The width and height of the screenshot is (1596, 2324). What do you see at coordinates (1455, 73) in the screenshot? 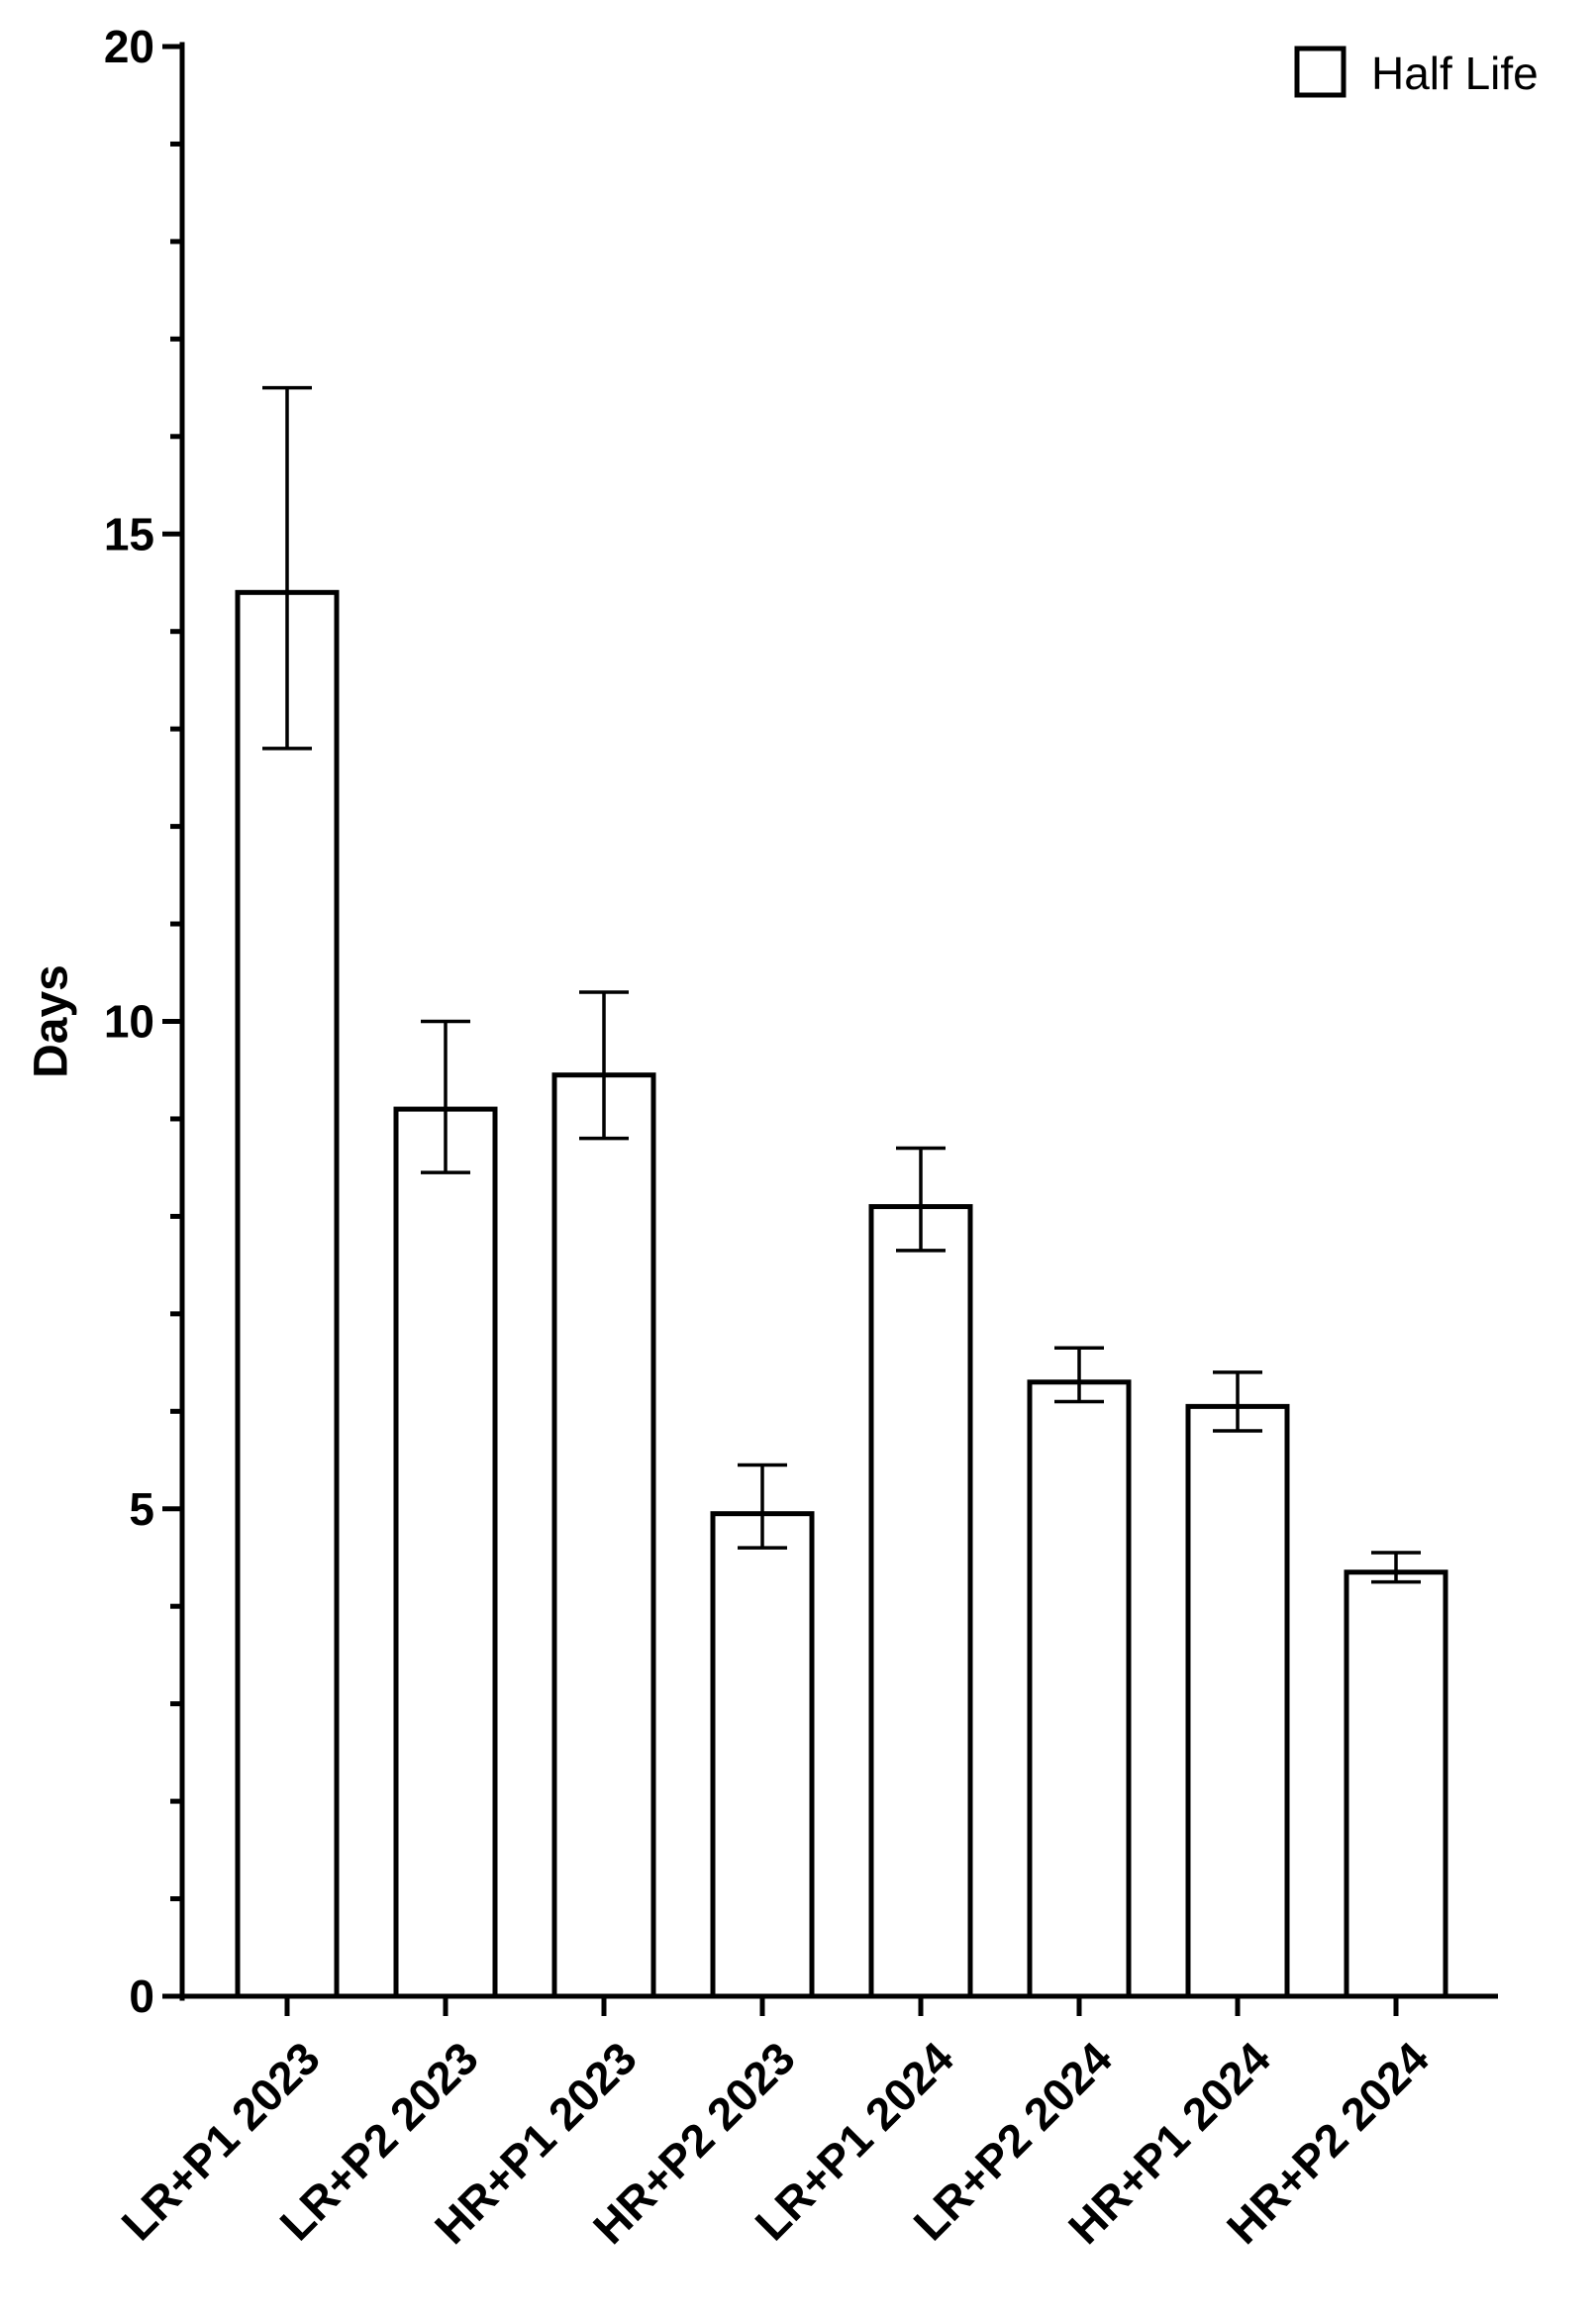
I see `legend-label: Half Life` at bounding box center [1455, 73].